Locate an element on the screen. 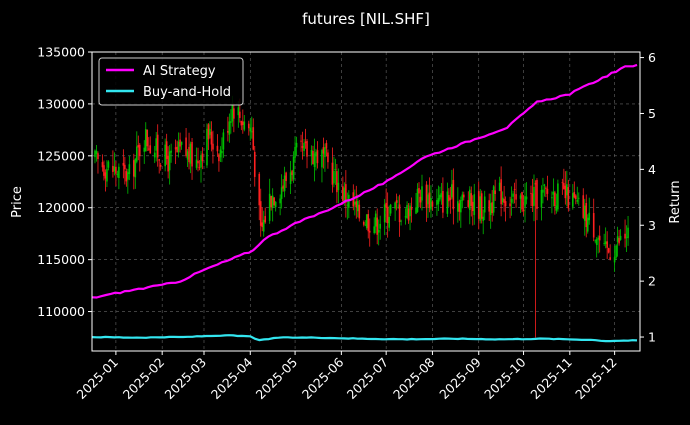 The height and width of the screenshot is (425, 690). y-tick-label-right: 3 is located at coordinates (652, 225).